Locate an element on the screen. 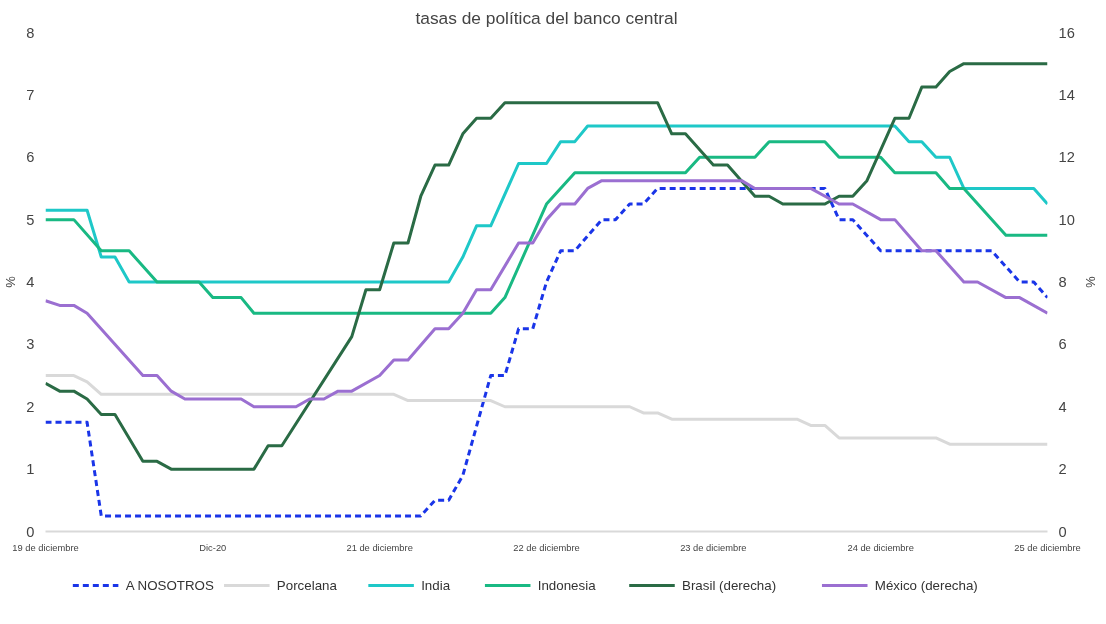 This screenshot has width=1106, height=624. y-tick-label: 7 is located at coordinates (30, 94).